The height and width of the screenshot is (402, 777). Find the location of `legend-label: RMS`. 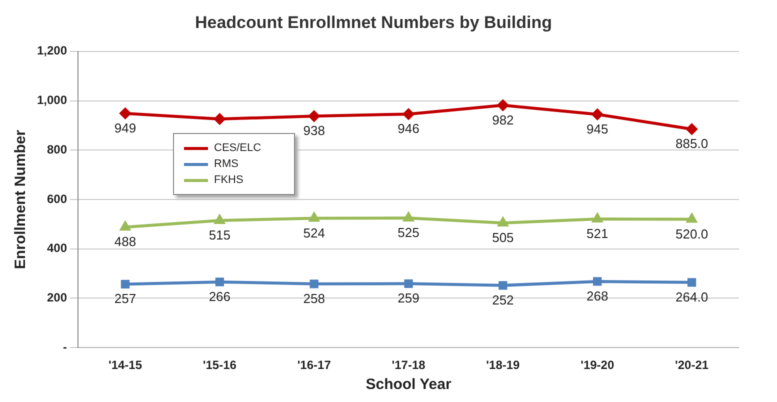

legend-label: RMS is located at coordinates (226, 164).